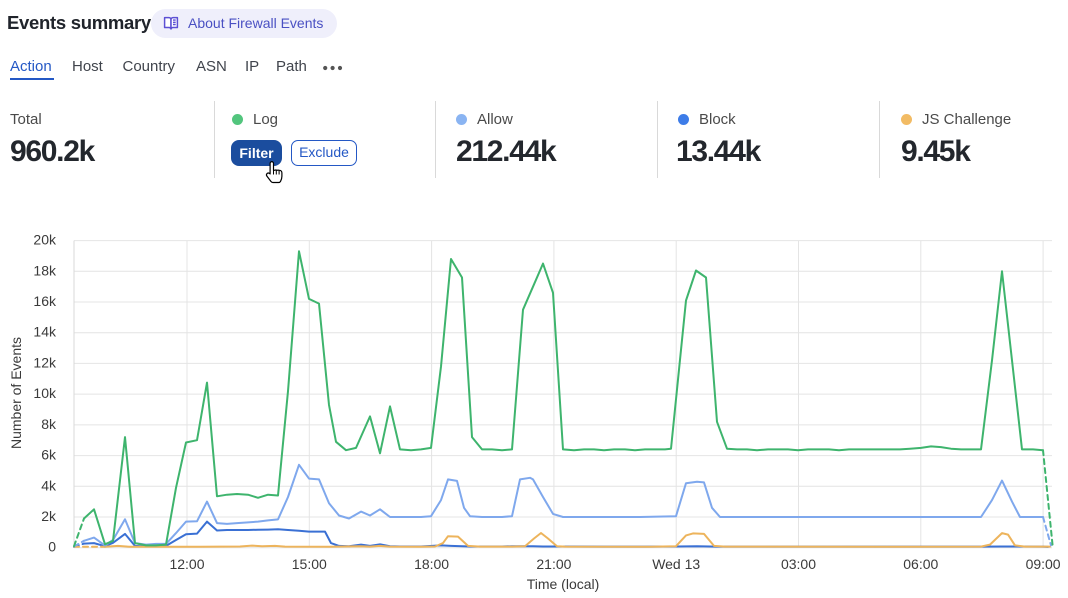  I want to click on svg-text: 20k, so click(45, 240).